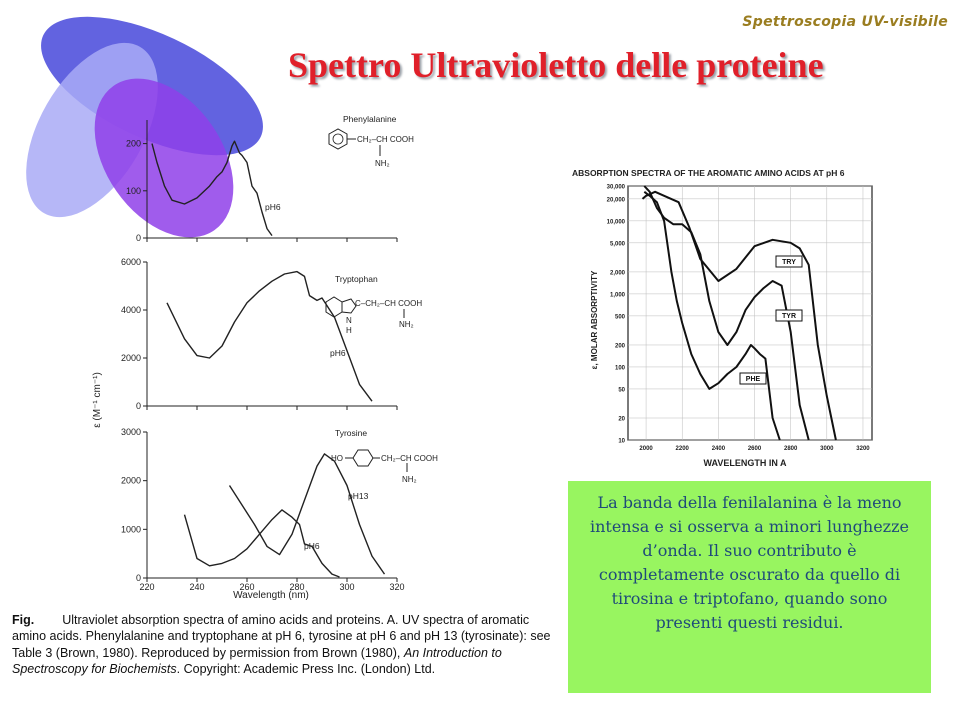  What do you see at coordinates (371, 148) in the screenshot?
I see `phenylalanine-structure: CH₂–CH COOH NH₂` at bounding box center [371, 148].